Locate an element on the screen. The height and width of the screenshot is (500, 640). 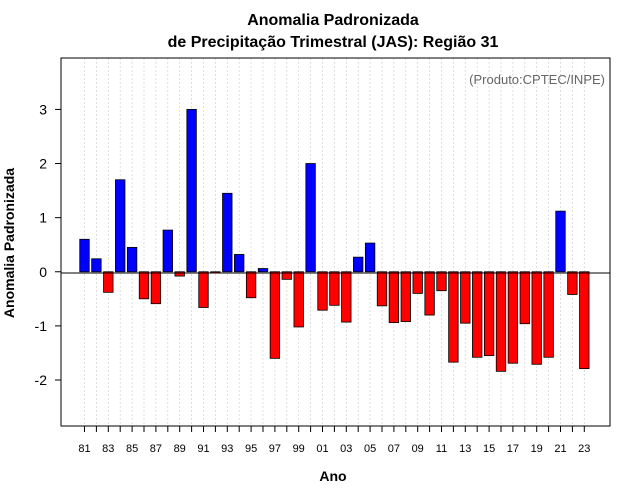
bar-1989 is located at coordinates (179, 274).